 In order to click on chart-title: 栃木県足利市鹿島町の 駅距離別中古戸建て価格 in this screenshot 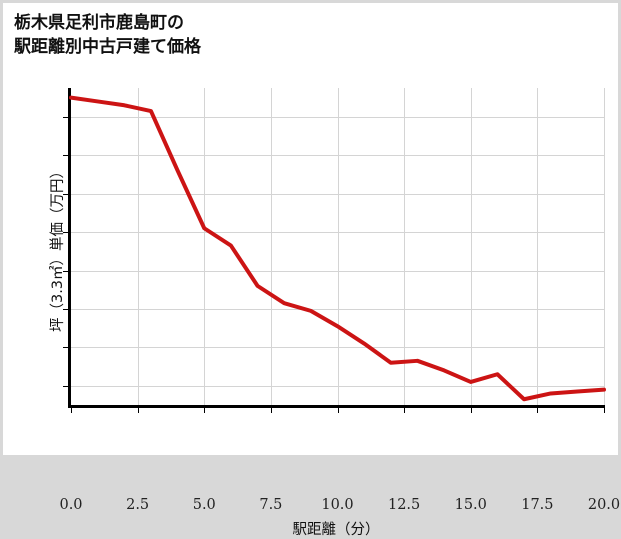, I will do `click(107, 35)`.